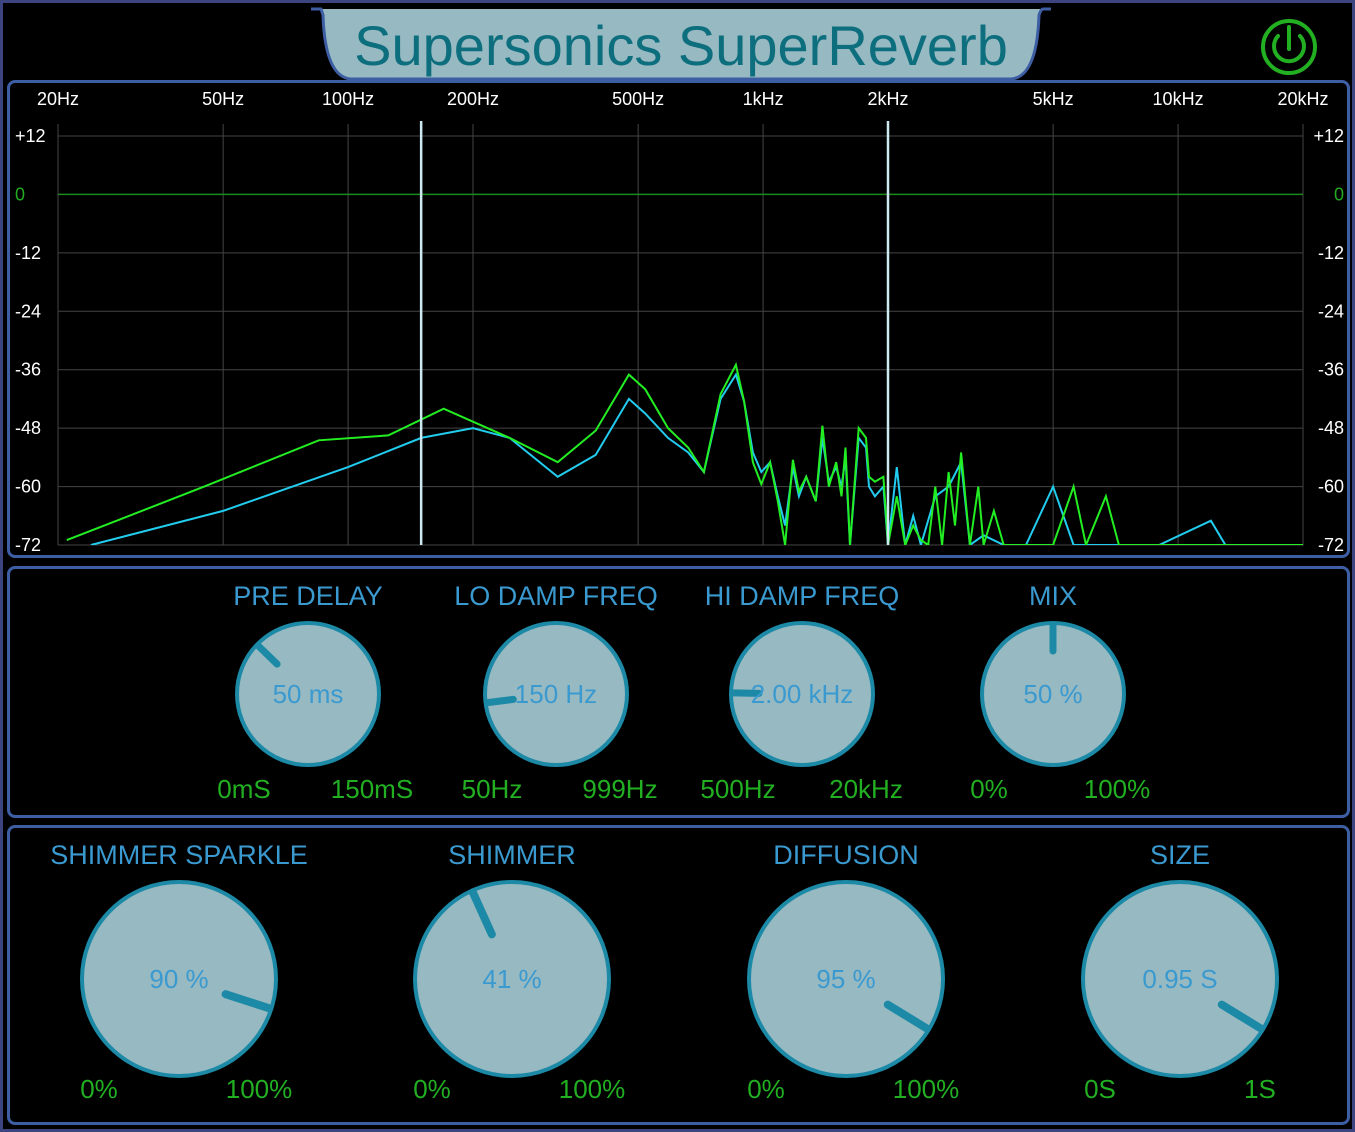 The image size is (1355, 1132). I want to click on db-tick-label-left: 0, so click(20, 194).